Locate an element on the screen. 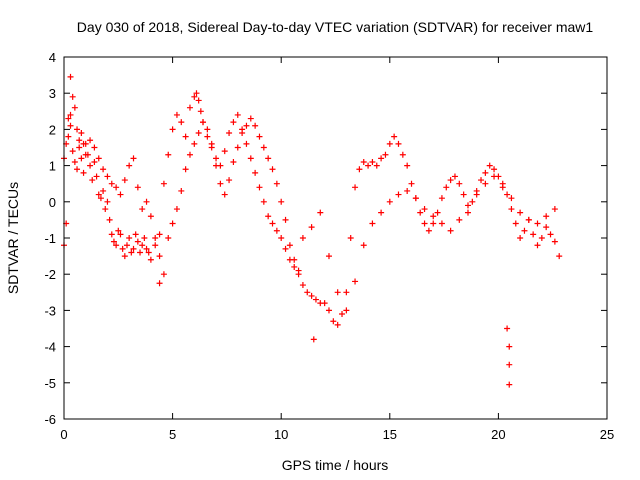 The height and width of the screenshot is (480, 640). y-tick-label: 1 is located at coordinates (52, 166).